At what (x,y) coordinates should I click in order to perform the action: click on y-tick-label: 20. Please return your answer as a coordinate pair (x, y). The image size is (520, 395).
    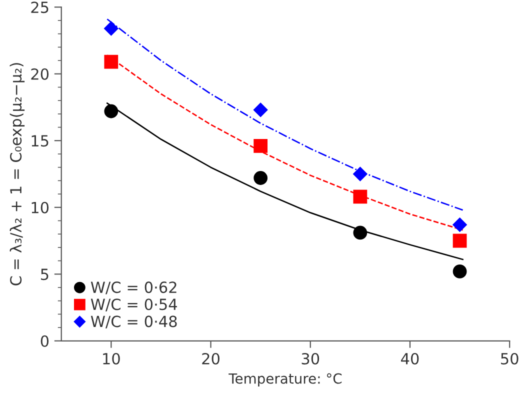
    Looking at the image, I should click on (40, 74).